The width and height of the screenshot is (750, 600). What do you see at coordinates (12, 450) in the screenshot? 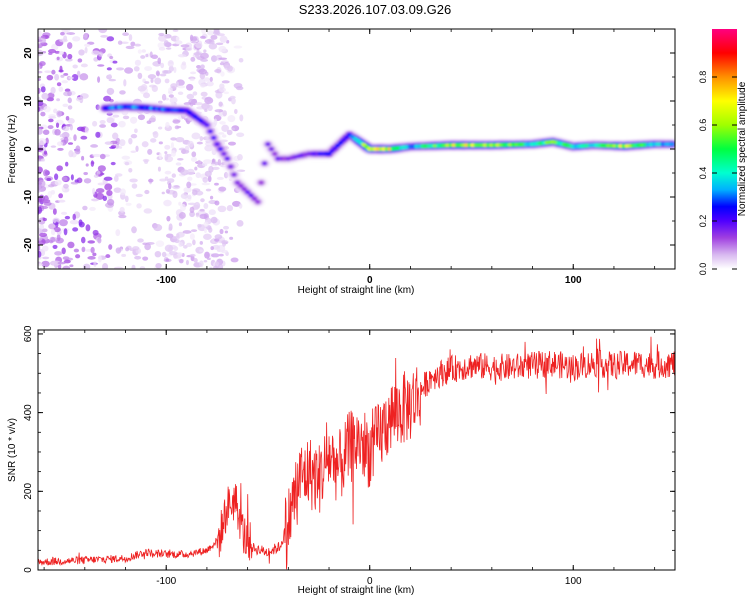
I see `snr-ylabel: SNR (10 * v/v)` at bounding box center [12, 450].